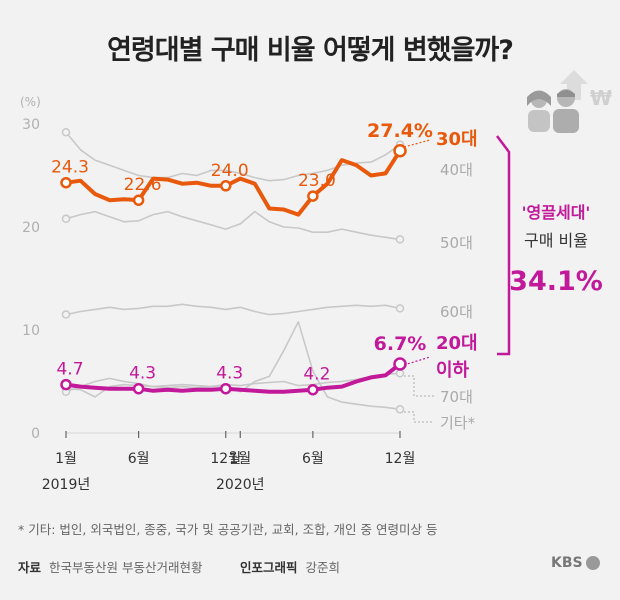 This screenshot has height=600, width=620. Describe the element at coordinates (233, 225) in the screenshot. I see `series-line-50대` at that location.